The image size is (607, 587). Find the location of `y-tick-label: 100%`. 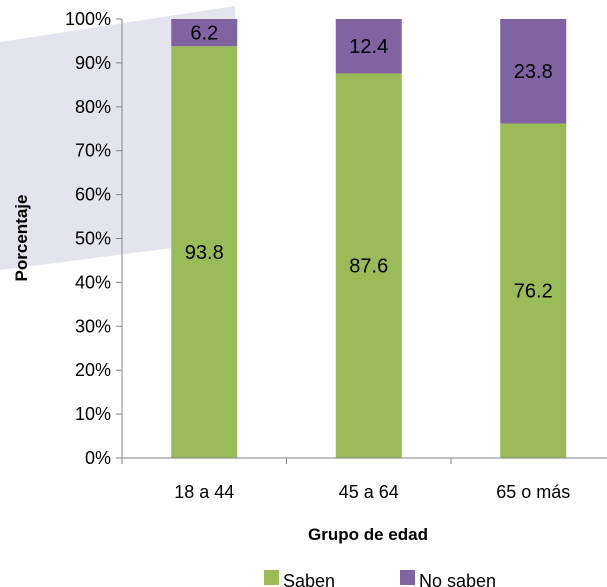

y-tick-label: 100% is located at coordinates (88, 19).